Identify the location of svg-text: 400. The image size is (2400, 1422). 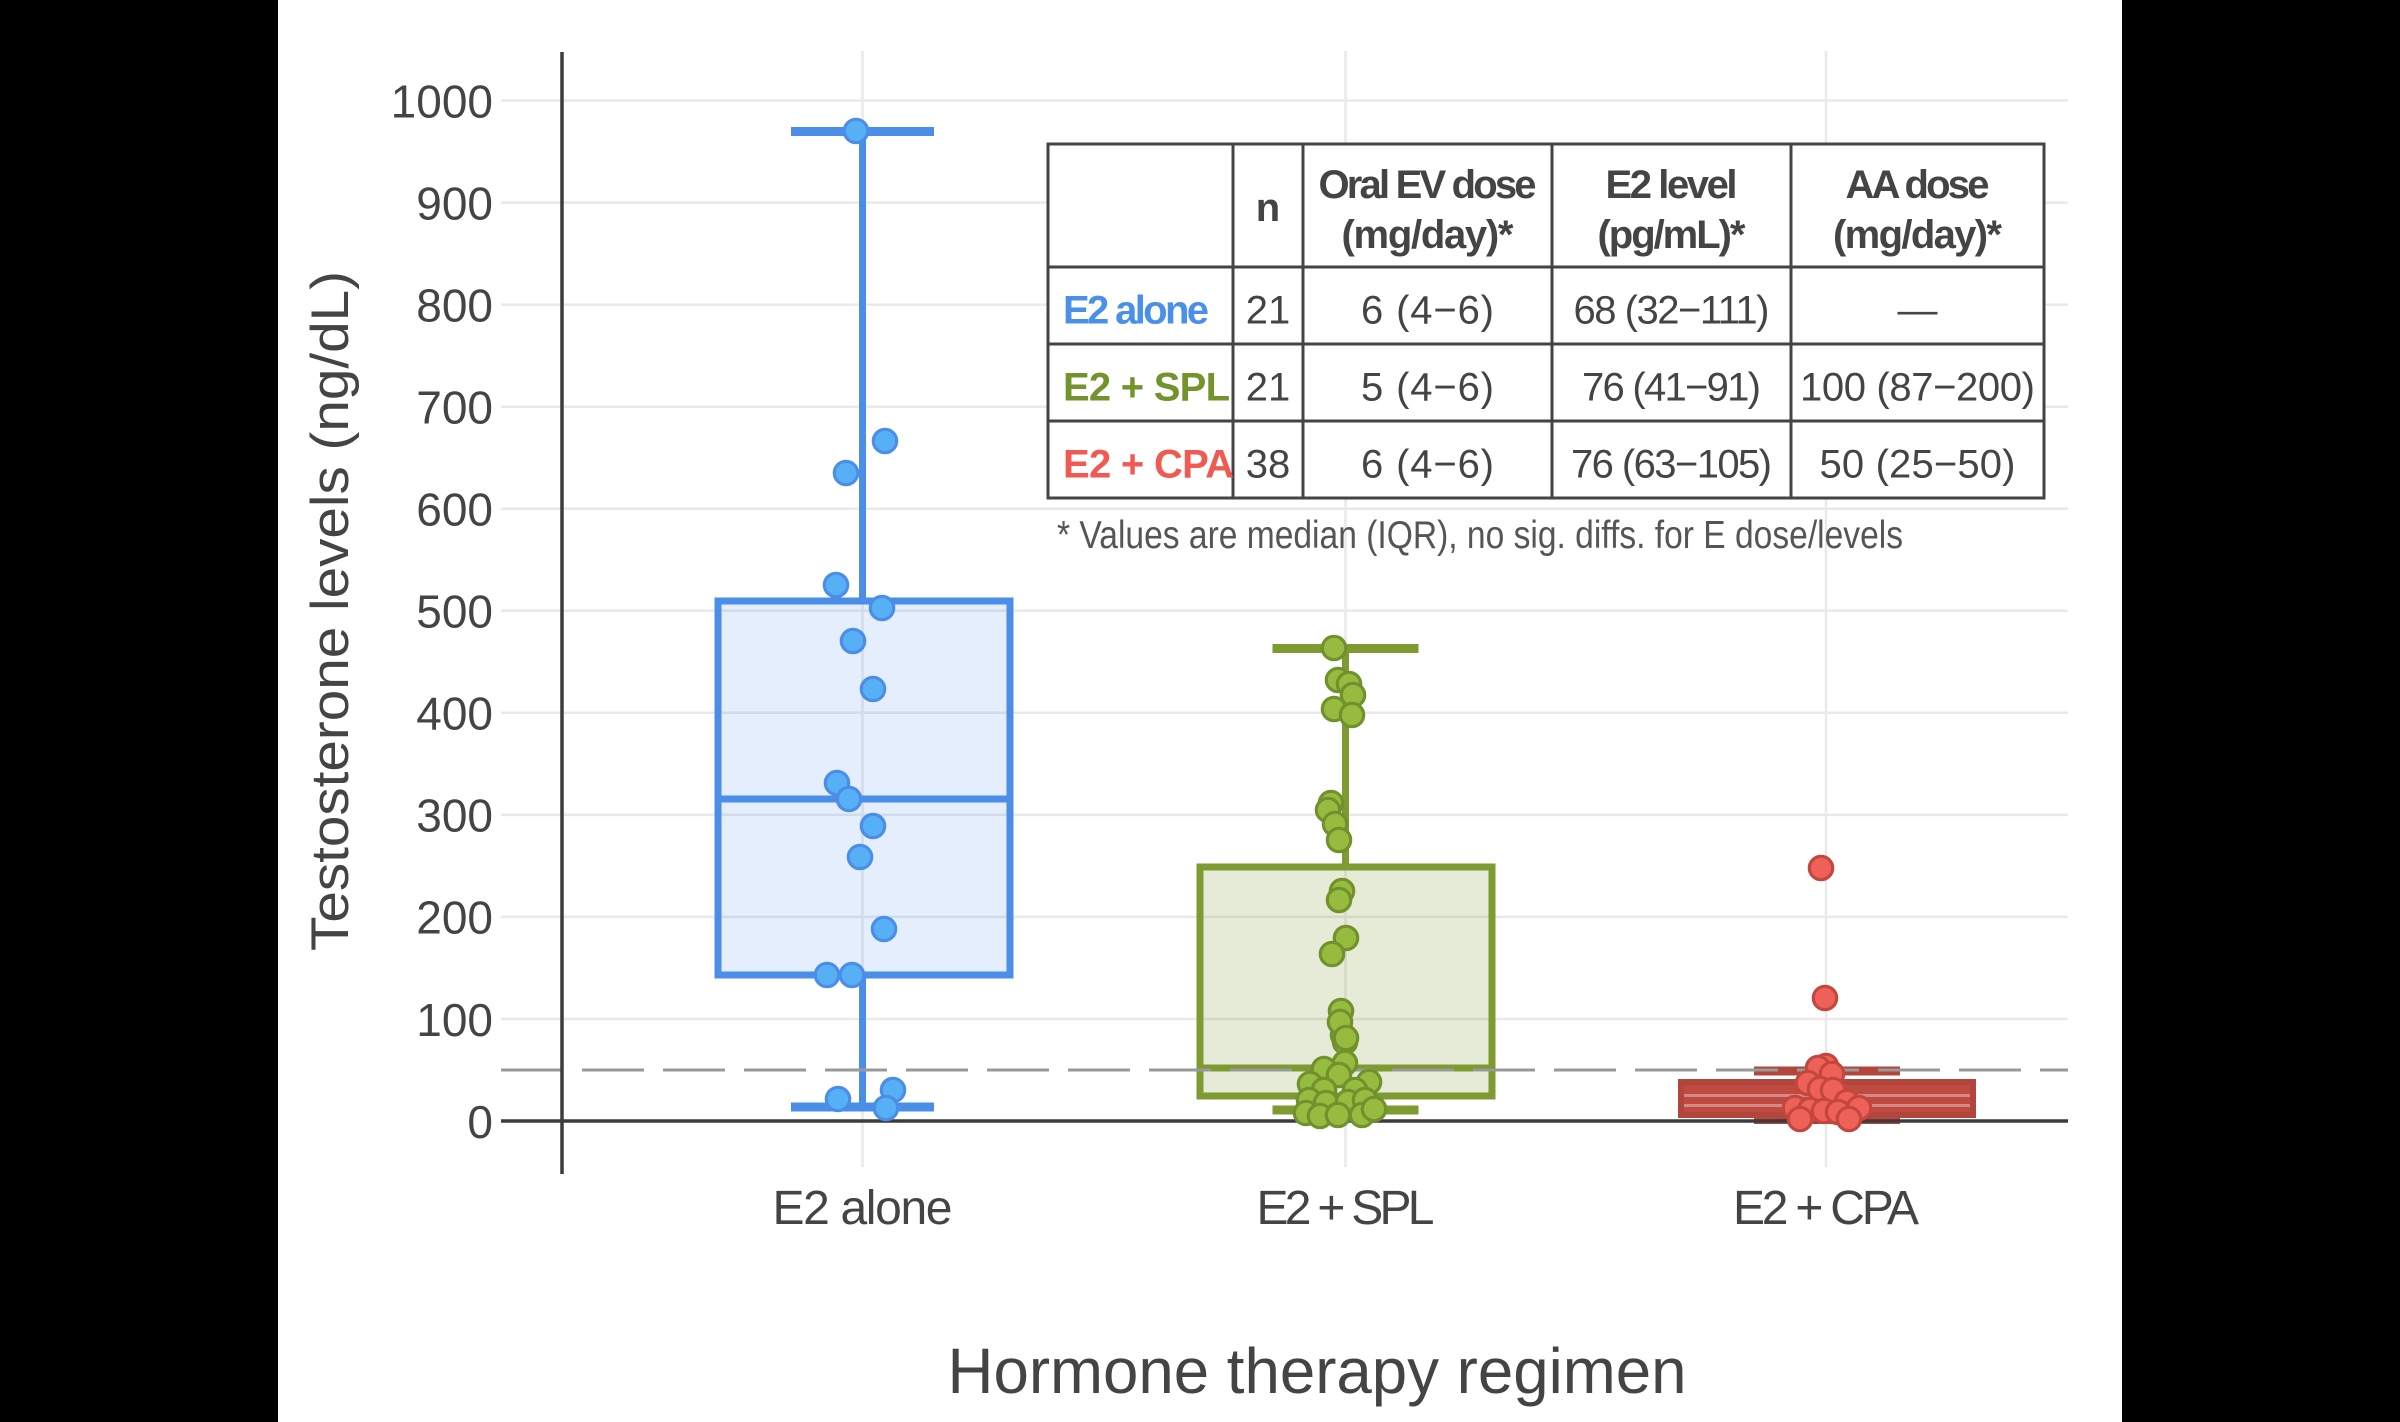
(454, 714).